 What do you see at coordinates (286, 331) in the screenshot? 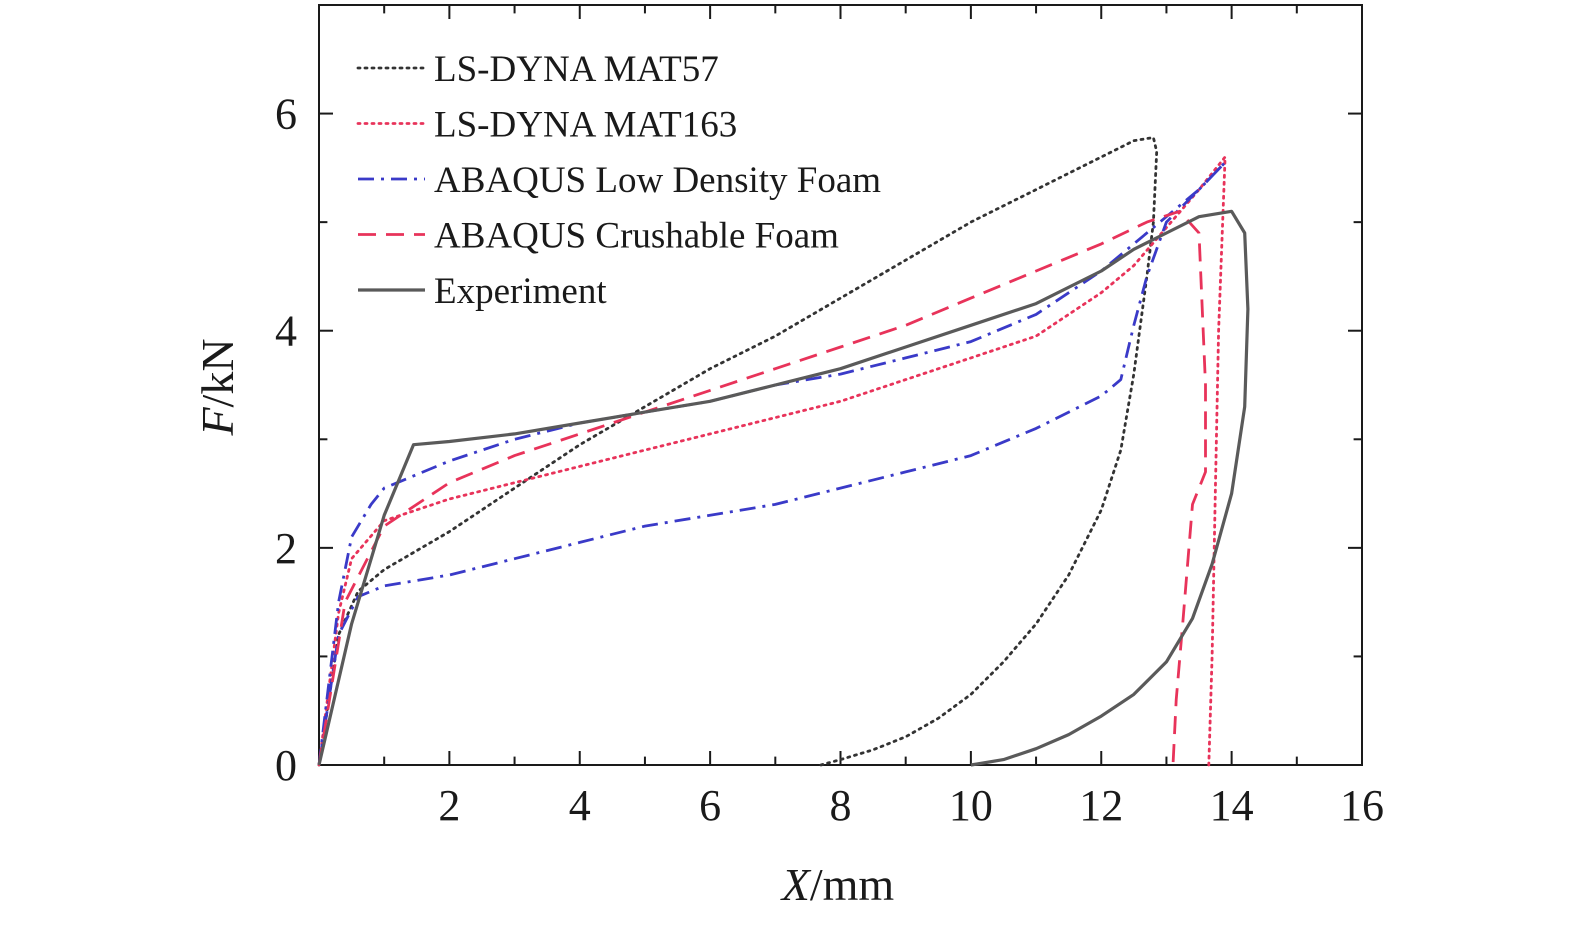
I see `y-tick-label: 4` at bounding box center [286, 331].